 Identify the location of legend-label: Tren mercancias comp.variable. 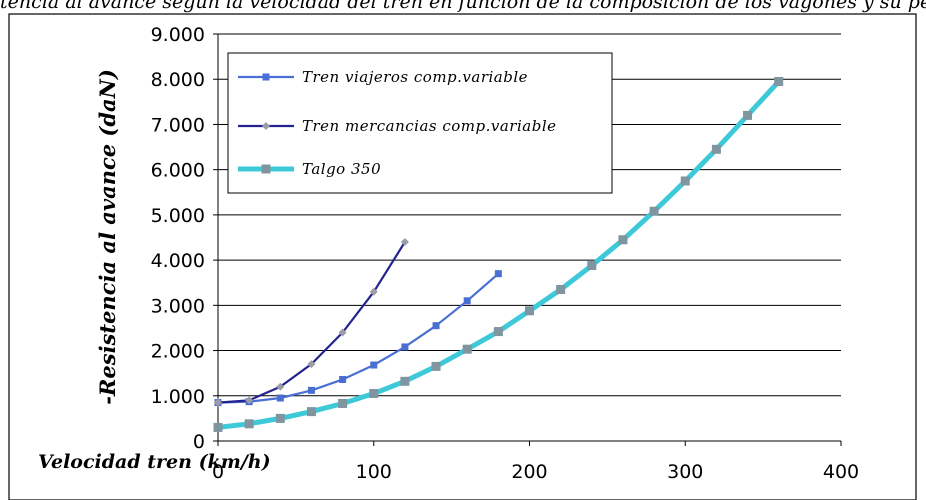
(429, 126).